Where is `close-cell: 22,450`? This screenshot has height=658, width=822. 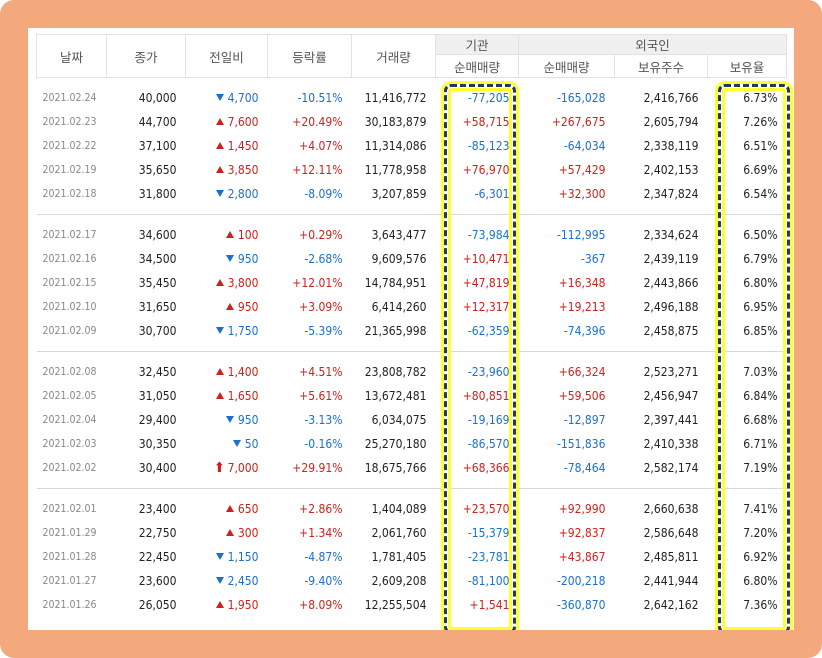 close-cell: 22,450 is located at coordinates (157, 557).